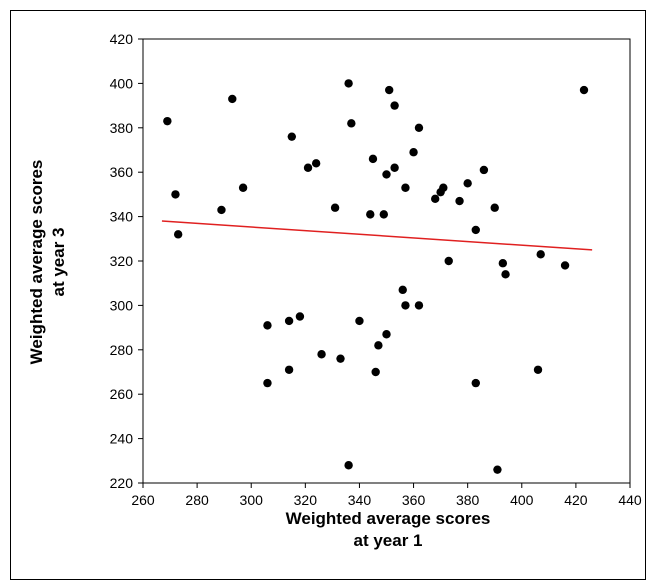  What do you see at coordinates (386, 495) in the screenshot?
I see `x-axis-ticks: 260 280 300 320 340 360 380 400 420 440` at bounding box center [386, 495].